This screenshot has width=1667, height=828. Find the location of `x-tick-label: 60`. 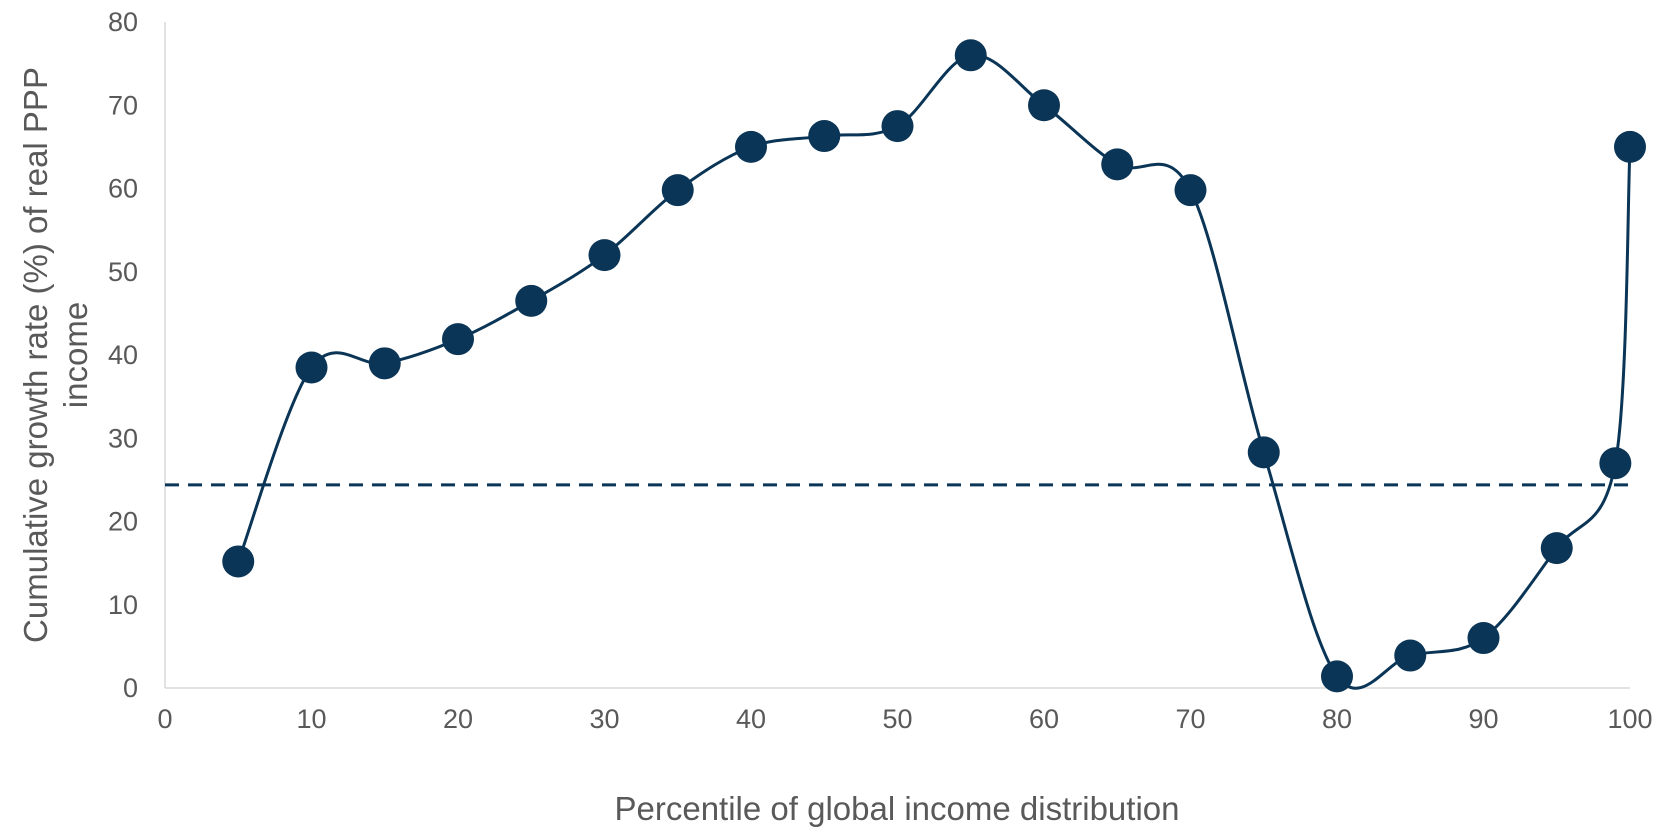

x-tick-label: 60 is located at coordinates (1044, 719).